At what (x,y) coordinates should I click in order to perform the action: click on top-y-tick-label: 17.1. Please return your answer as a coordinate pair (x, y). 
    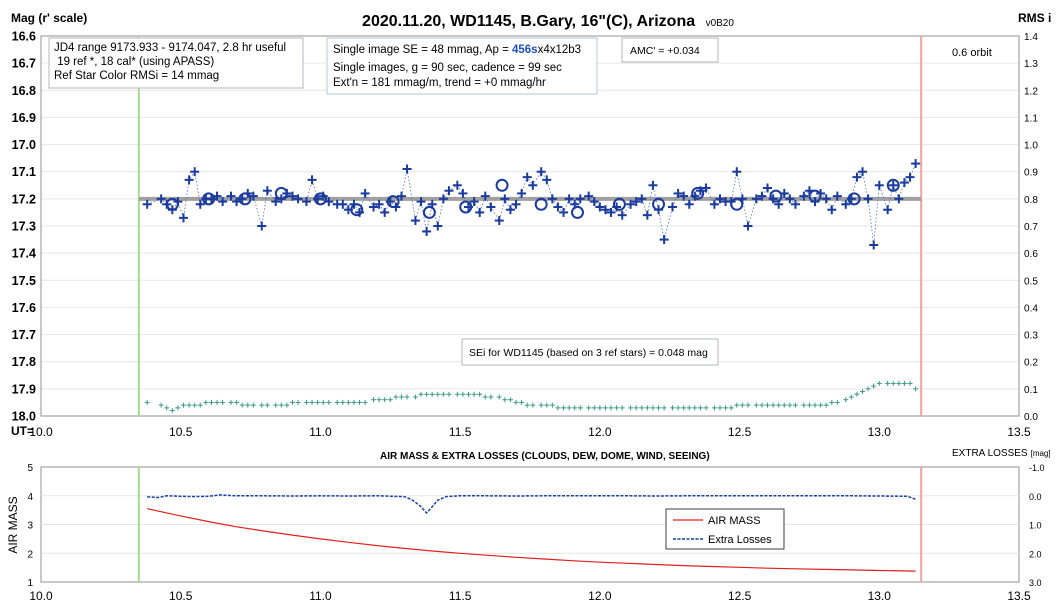
    Looking at the image, I should click on (24, 172).